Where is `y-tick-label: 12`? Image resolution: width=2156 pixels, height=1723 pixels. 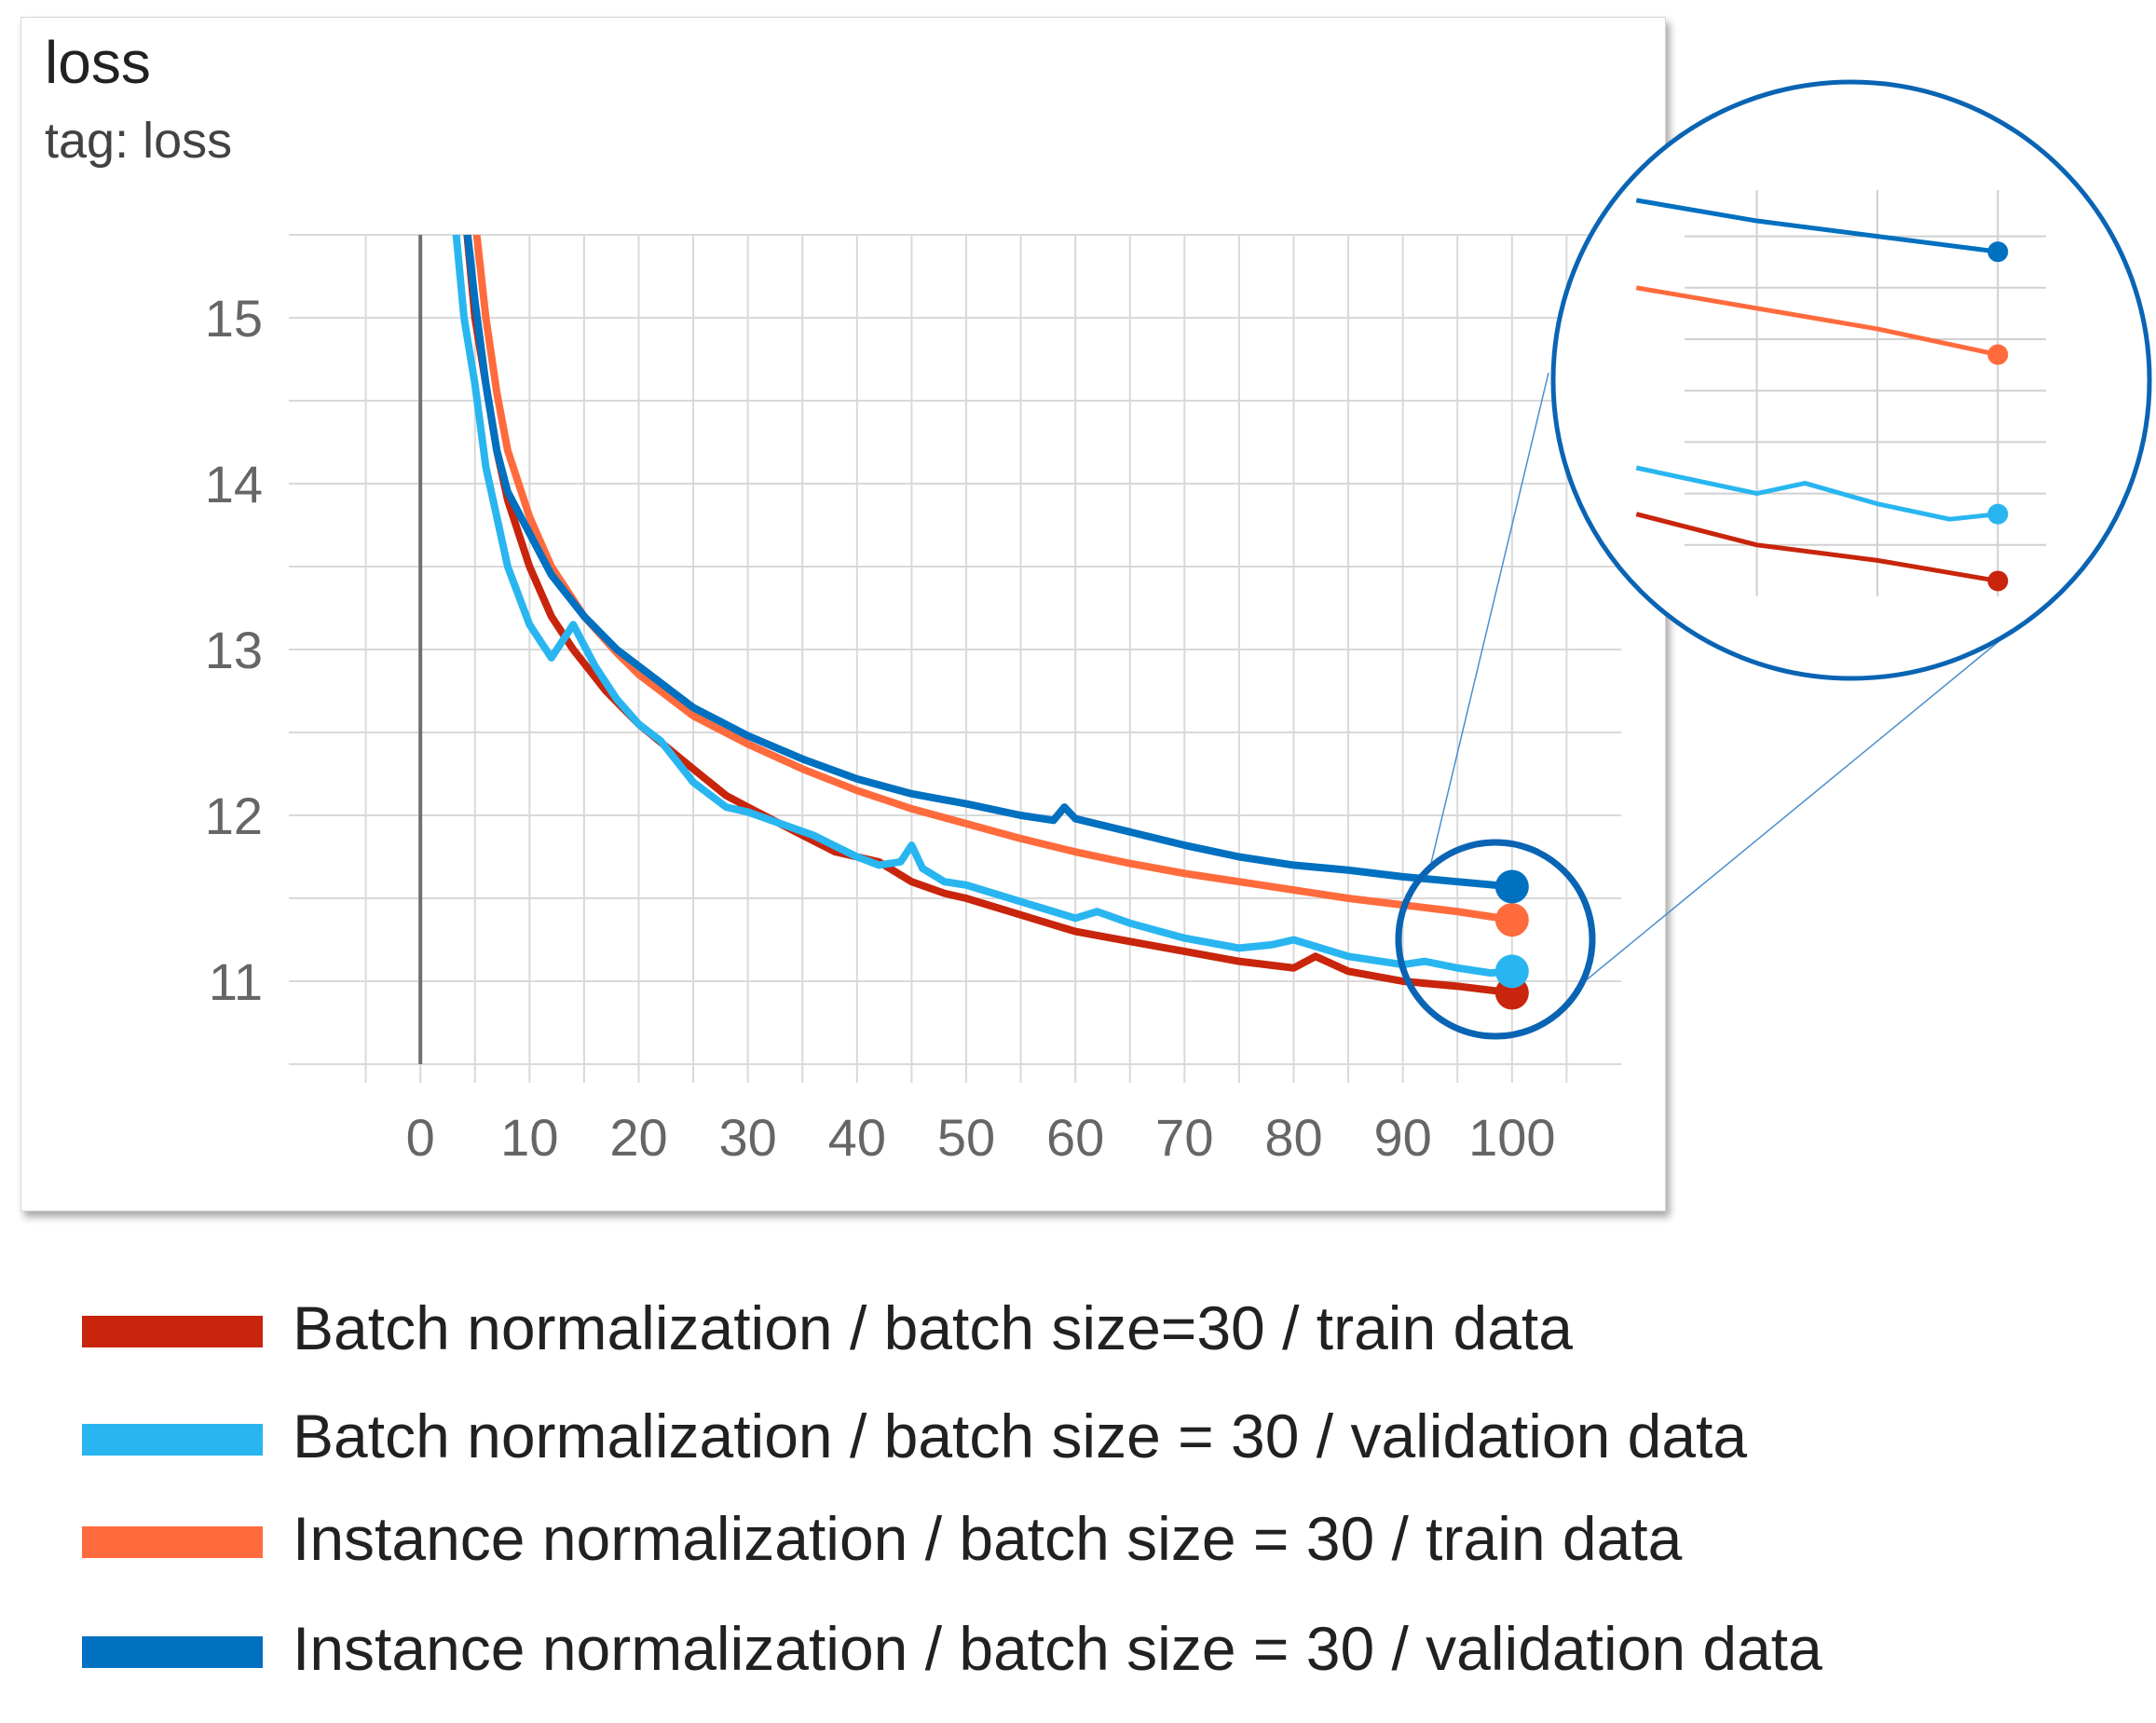 y-tick-label: 12 is located at coordinates (234, 815).